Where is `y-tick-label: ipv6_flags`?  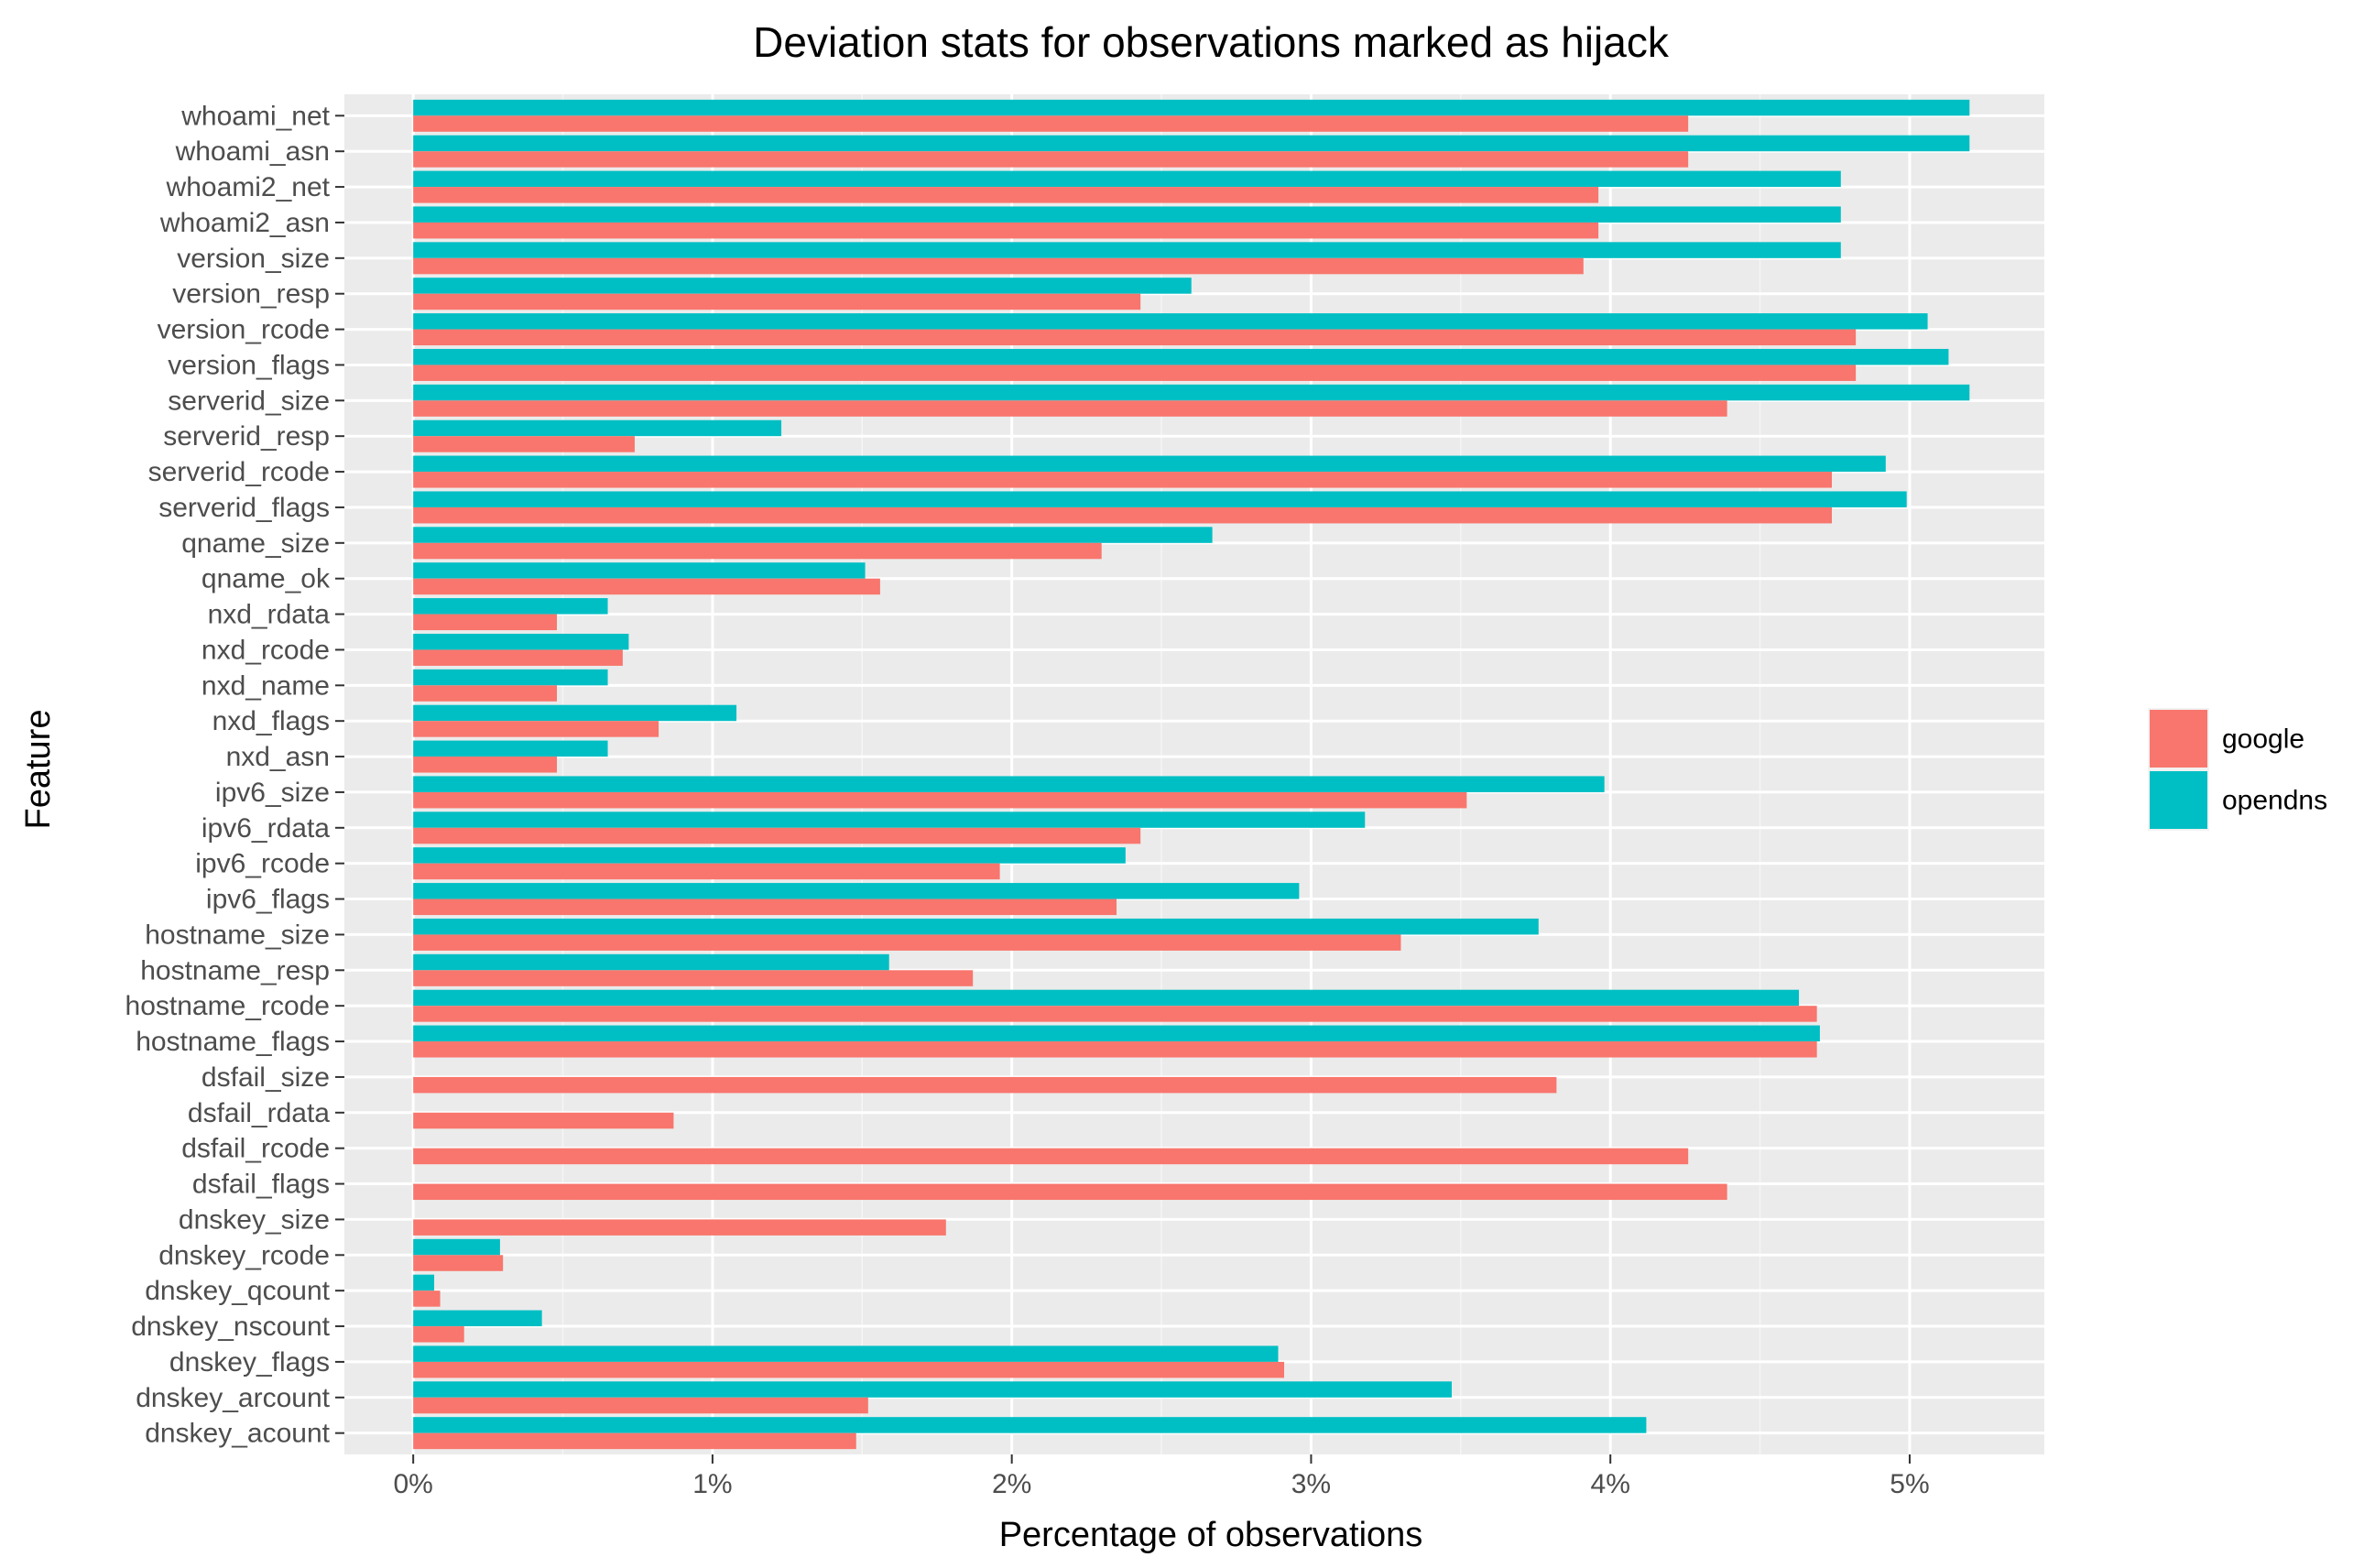
y-tick-label: ipv6_flags is located at coordinates (268, 900).